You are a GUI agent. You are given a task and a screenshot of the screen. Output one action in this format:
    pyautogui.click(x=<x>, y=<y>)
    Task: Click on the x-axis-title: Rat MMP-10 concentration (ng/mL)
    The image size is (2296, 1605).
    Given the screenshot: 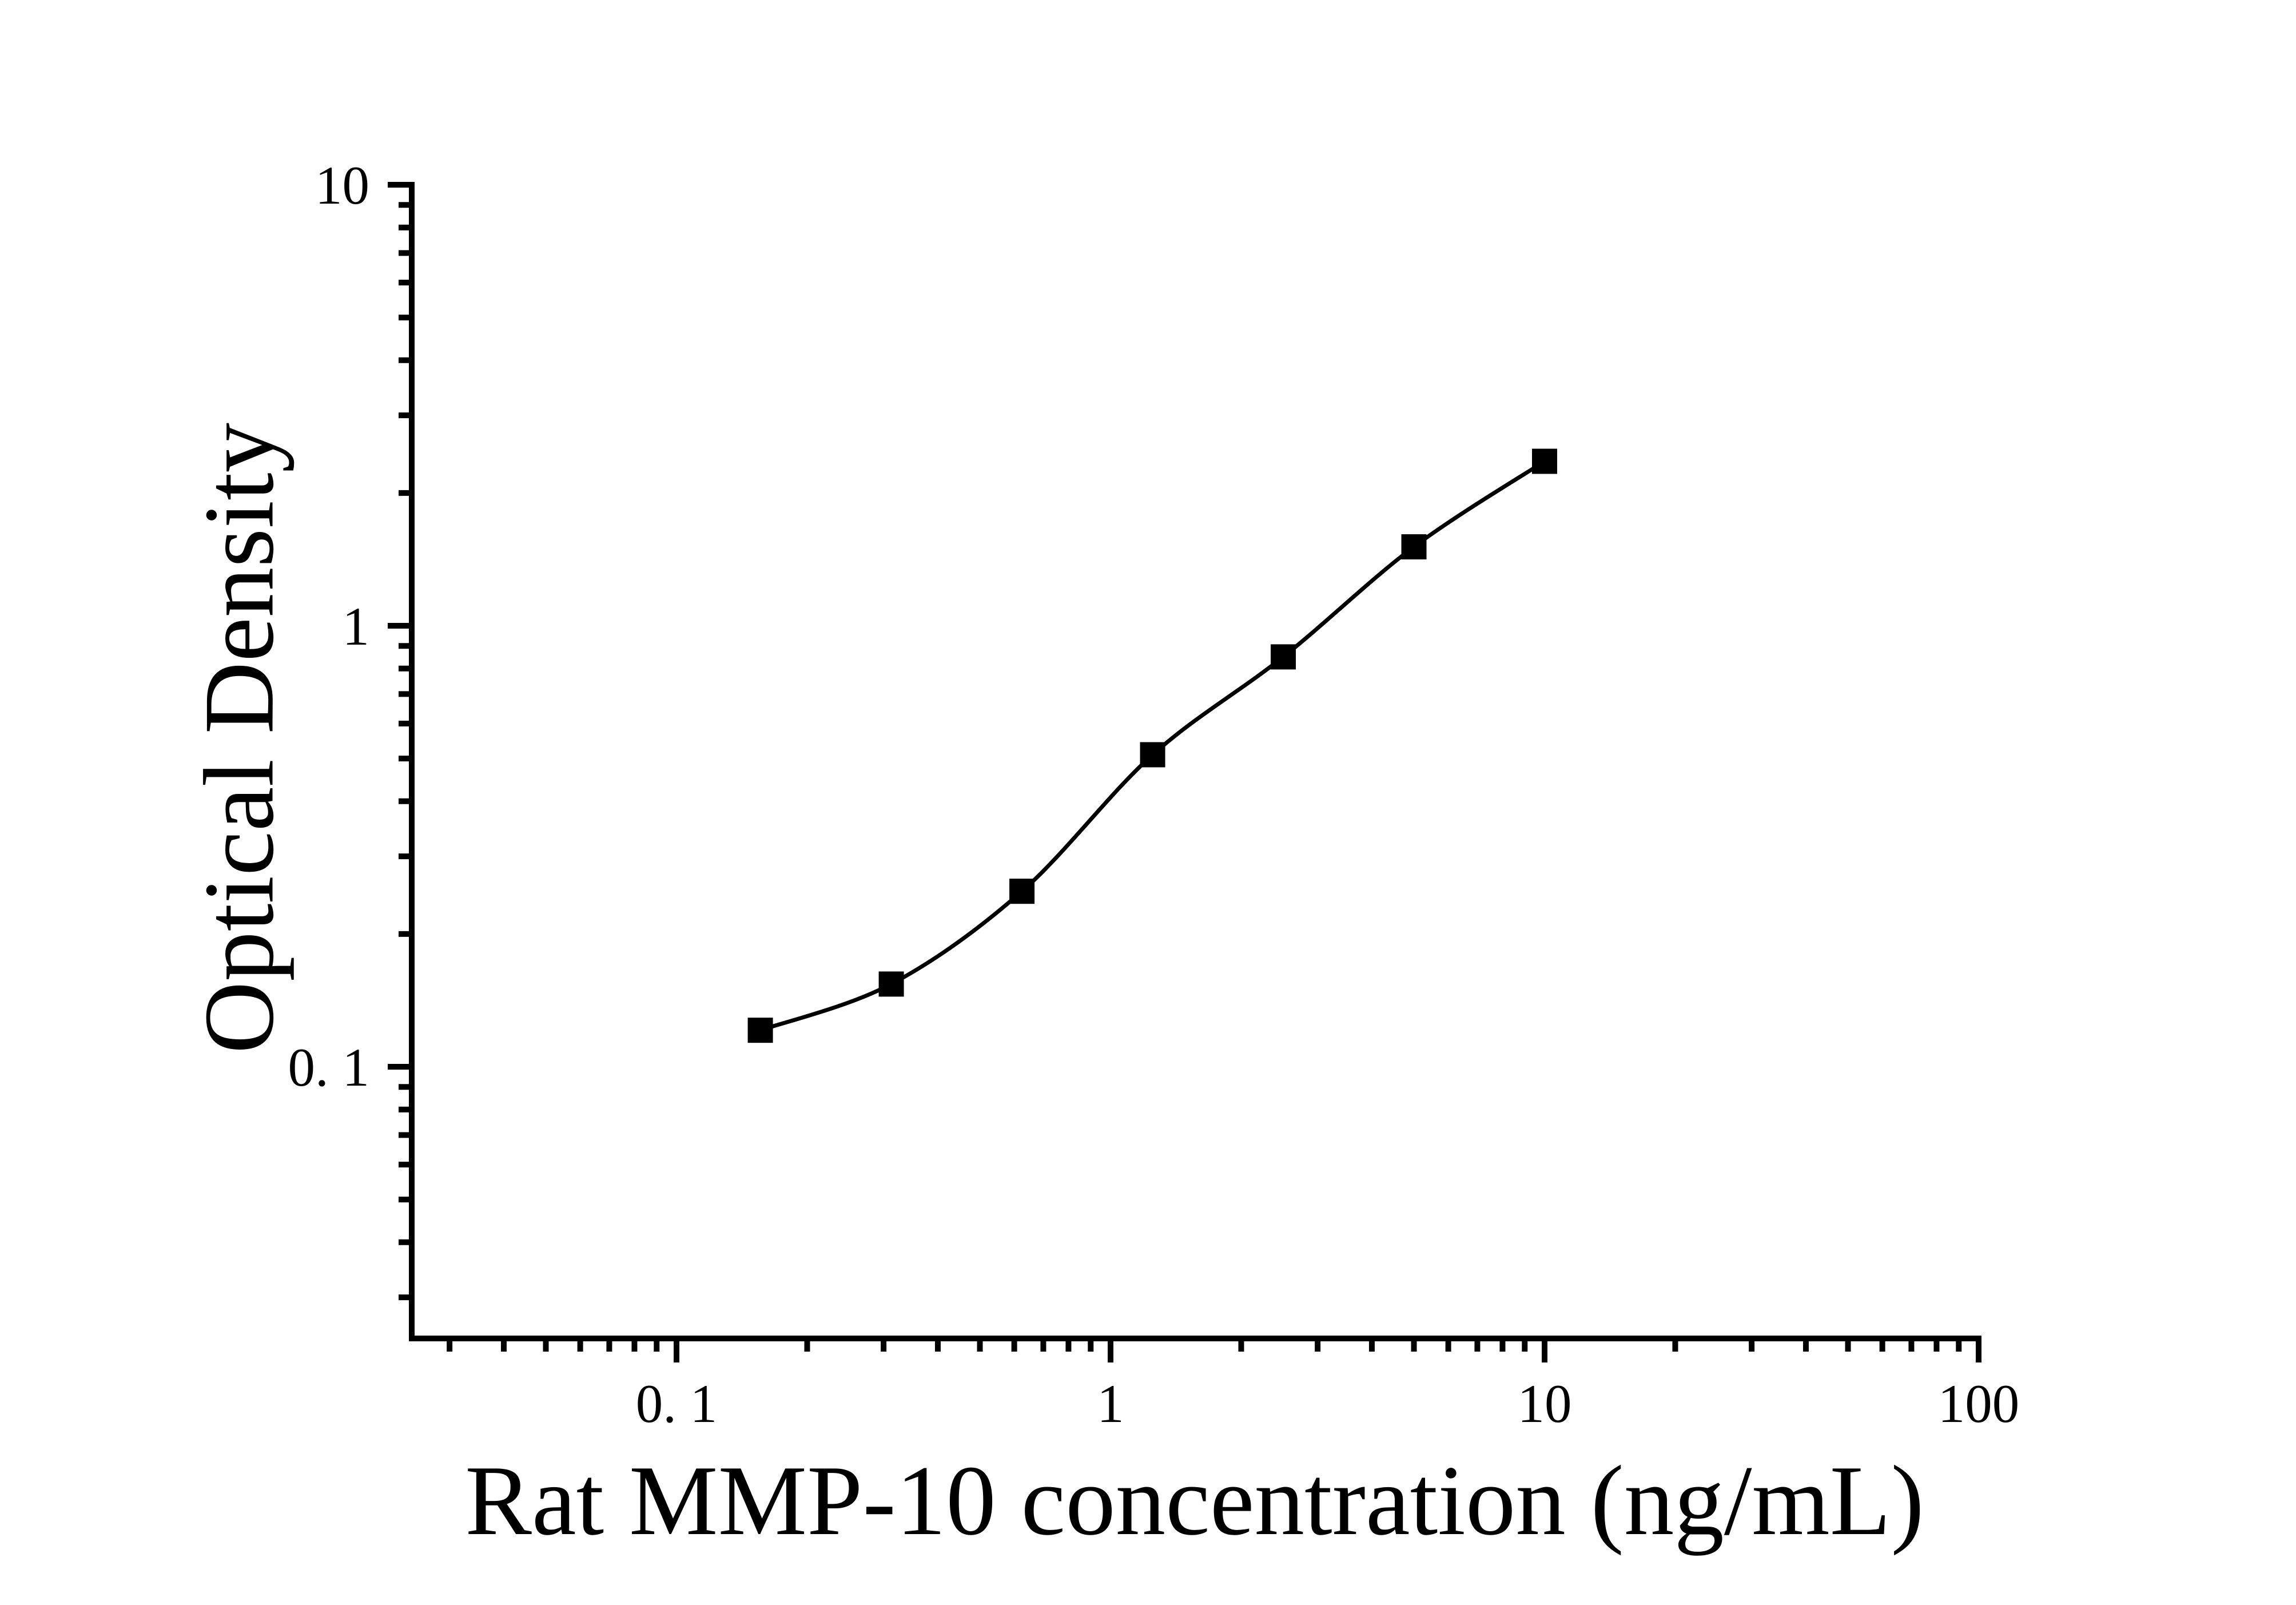 What is the action you would take?
    pyautogui.click(x=1195, y=1500)
    